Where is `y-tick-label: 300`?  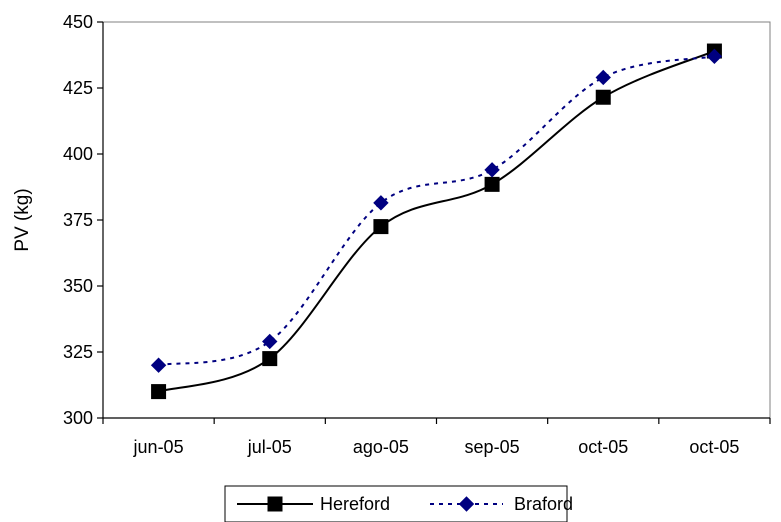
y-tick-label: 300 is located at coordinates (78, 418).